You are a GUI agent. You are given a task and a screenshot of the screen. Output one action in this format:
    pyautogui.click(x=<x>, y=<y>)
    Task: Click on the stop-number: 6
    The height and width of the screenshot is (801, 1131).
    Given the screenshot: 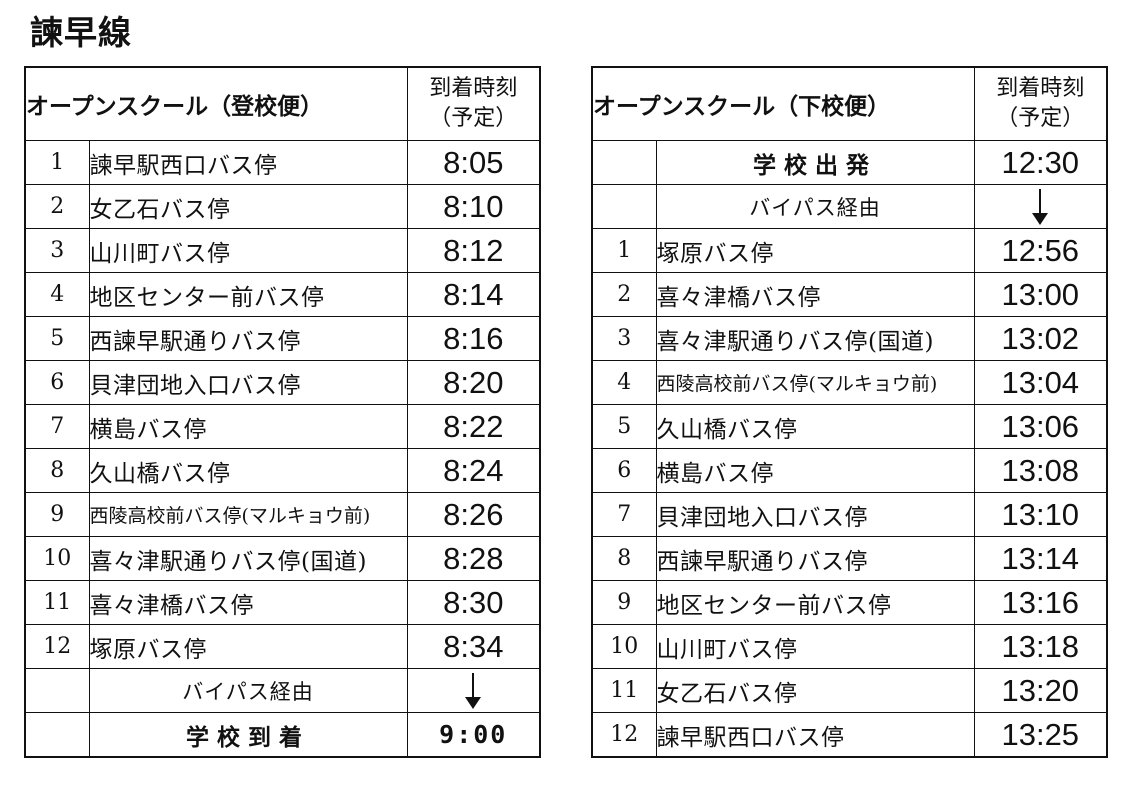 What is the action you would take?
    pyautogui.click(x=57, y=382)
    